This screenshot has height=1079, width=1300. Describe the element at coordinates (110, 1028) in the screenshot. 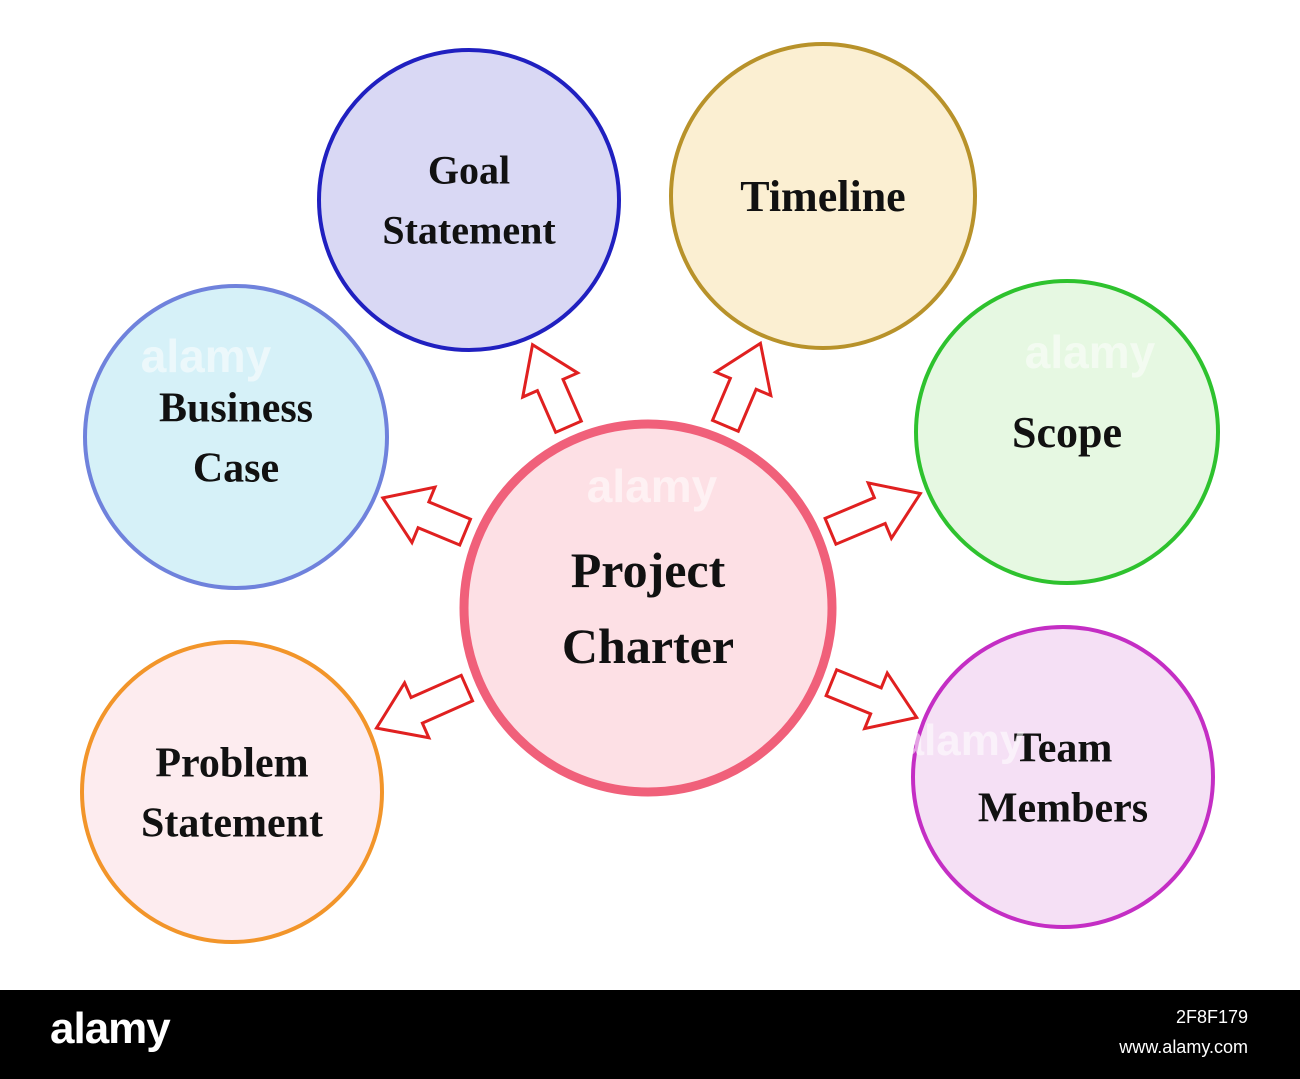

I see `footer-logo: alamy` at that location.